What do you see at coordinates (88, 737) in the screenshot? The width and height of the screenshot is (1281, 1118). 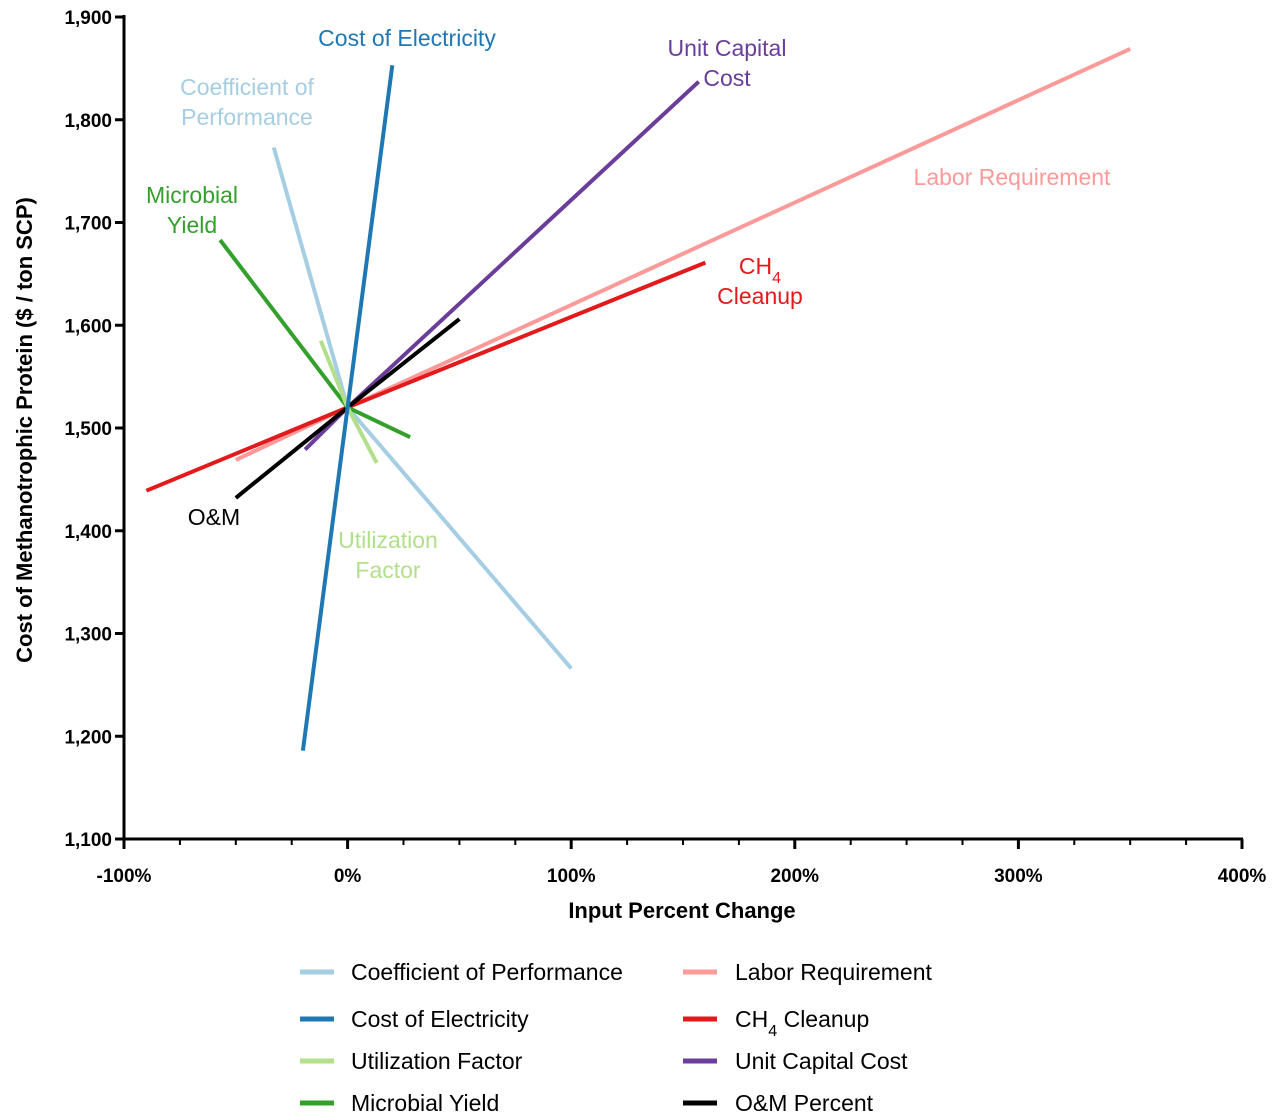 I see `y-tick-label: 1,200` at bounding box center [88, 737].